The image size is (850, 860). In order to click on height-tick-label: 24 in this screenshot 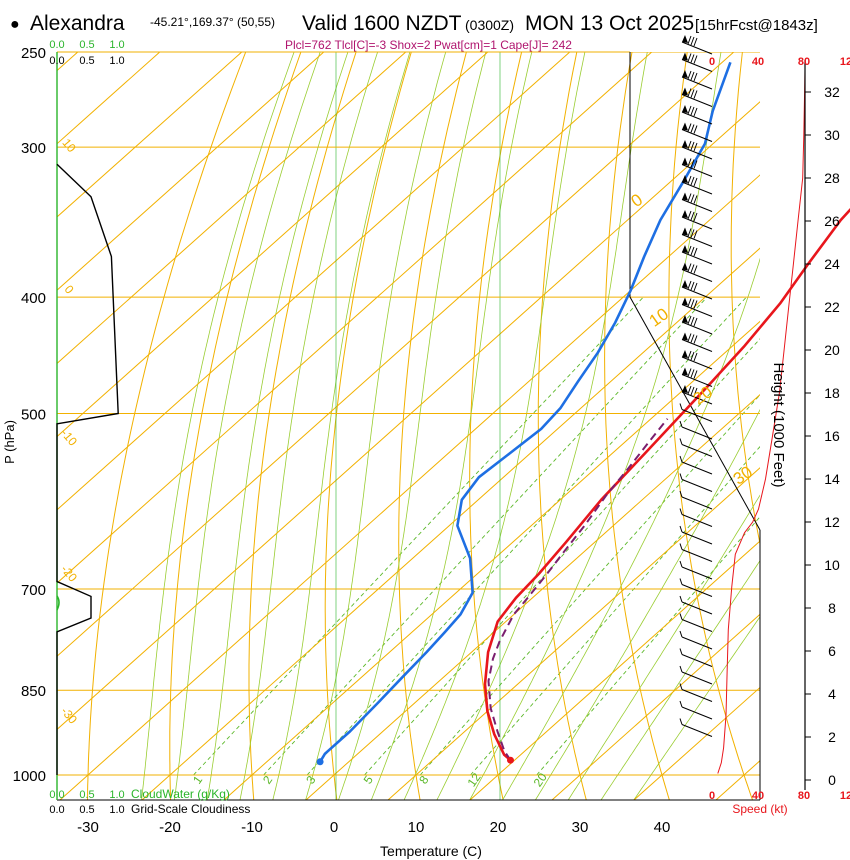, I will do `click(832, 264)`.